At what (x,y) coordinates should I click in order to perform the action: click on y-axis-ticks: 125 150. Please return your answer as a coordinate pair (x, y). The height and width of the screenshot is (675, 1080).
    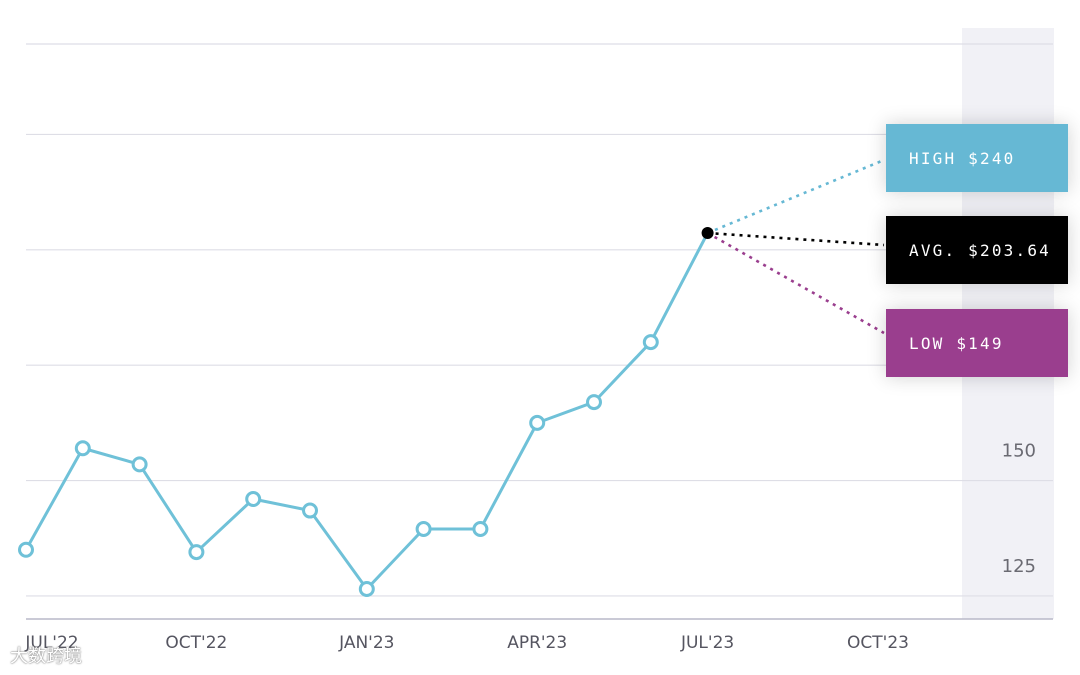
    Looking at the image, I should click on (1019, 509).